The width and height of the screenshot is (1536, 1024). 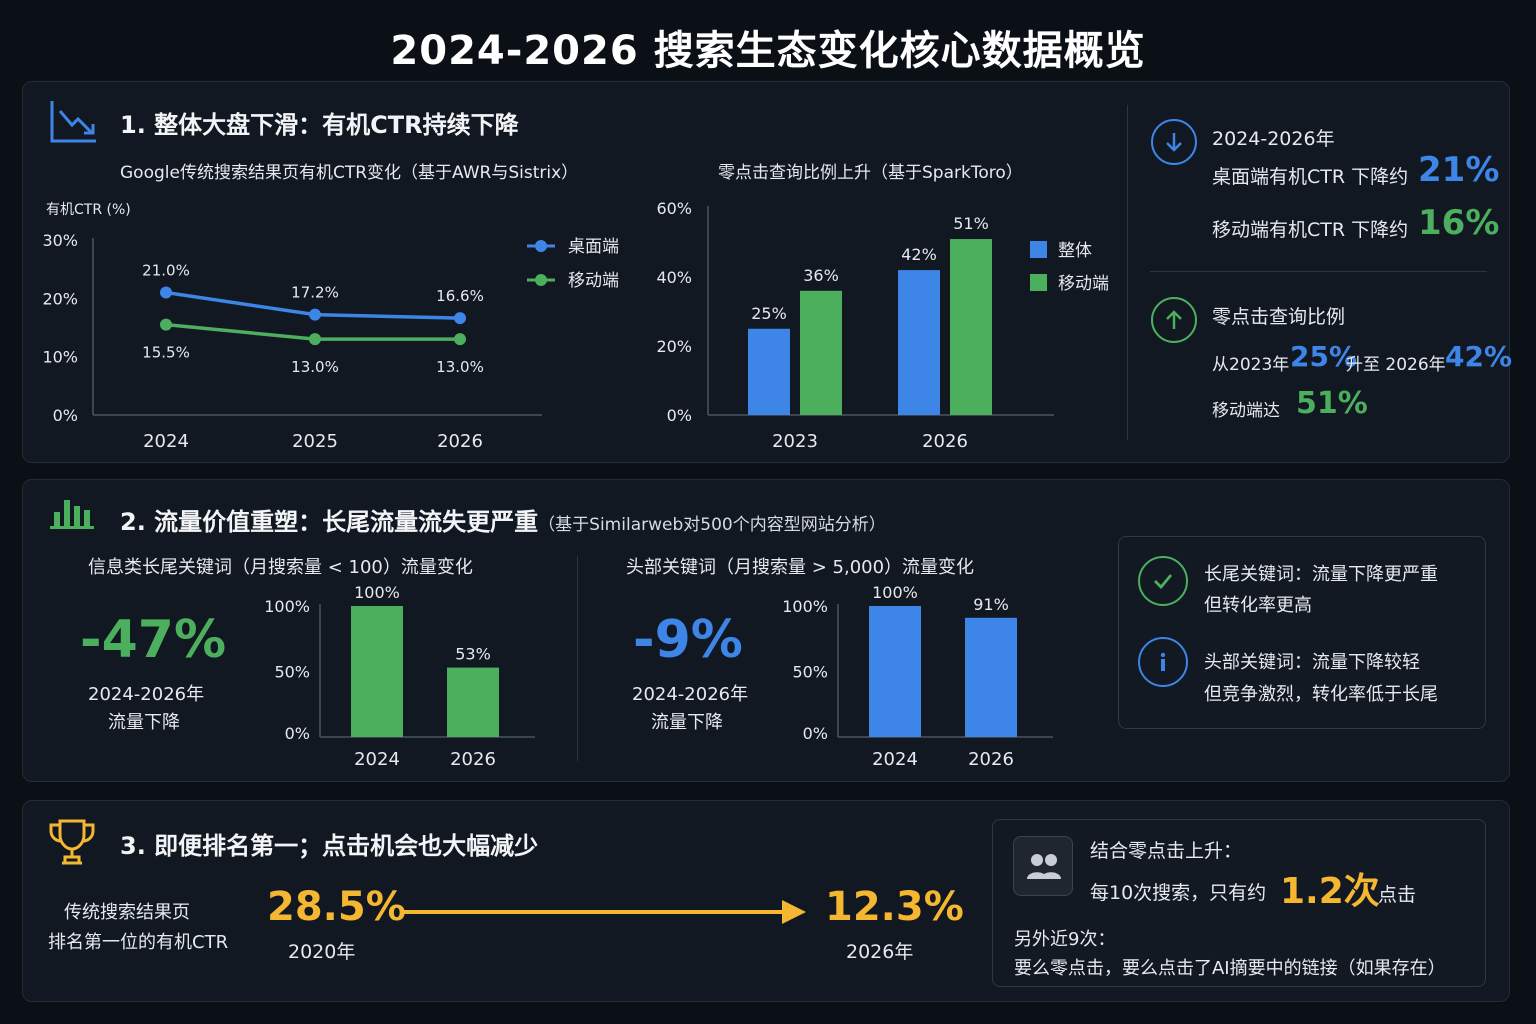 I want to click on desktop-ctr-label: 桌面端有机CTR 下降约, so click(x=1310, y=177).